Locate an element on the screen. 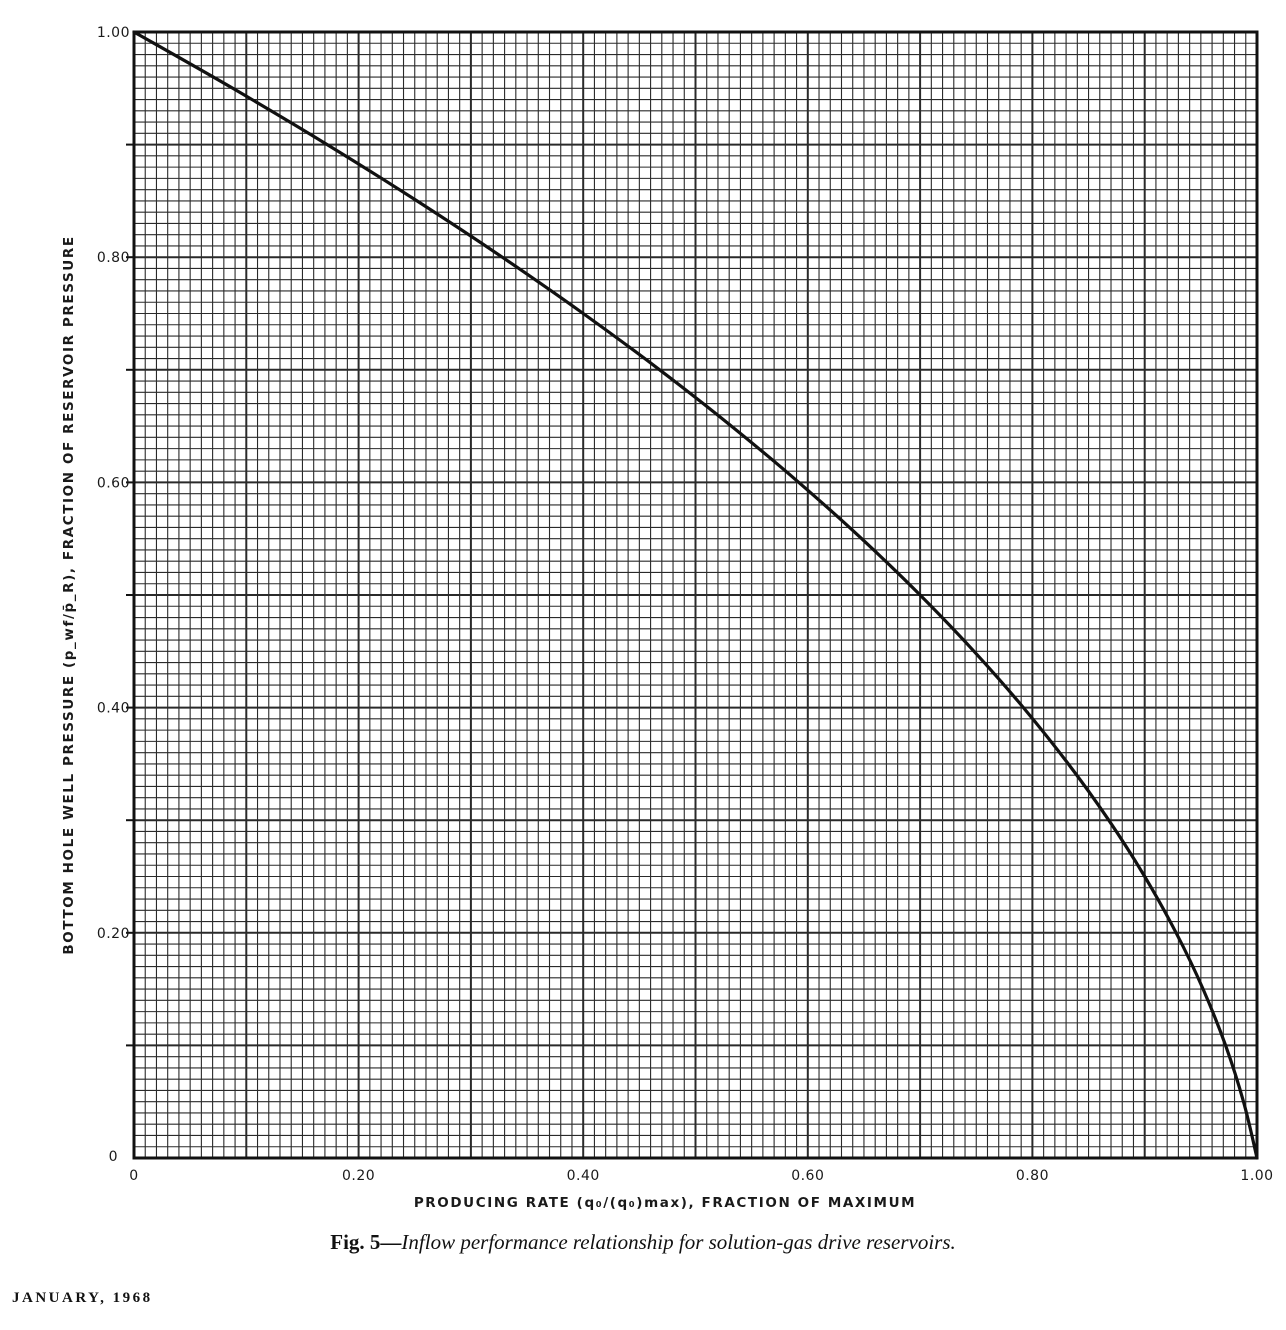 This screenshot has width=1286, height=1330. x-tick-label: 0 is located at coordinates (133, 1176).